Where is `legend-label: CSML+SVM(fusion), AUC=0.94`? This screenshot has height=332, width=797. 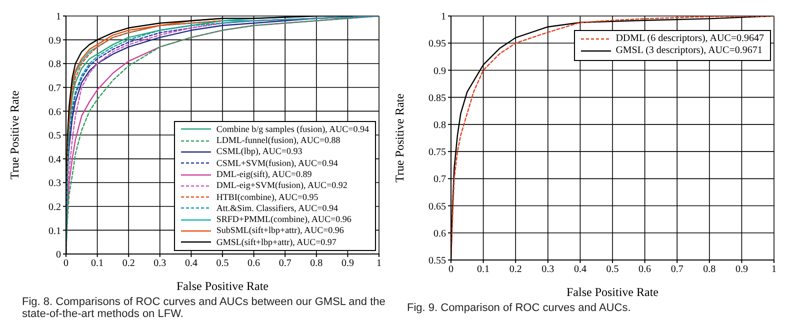
legend-label: CSML+SVM(fusion), AUC=0.94 is located at coordinates (277, 163).